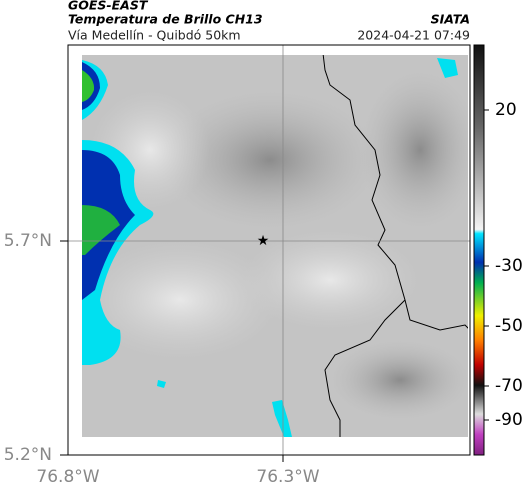 Image resolution: width=526 pixels, height=491 pixels. I want to click on subtitle: Temperatura de Brillo CH13, so click(165, 19).